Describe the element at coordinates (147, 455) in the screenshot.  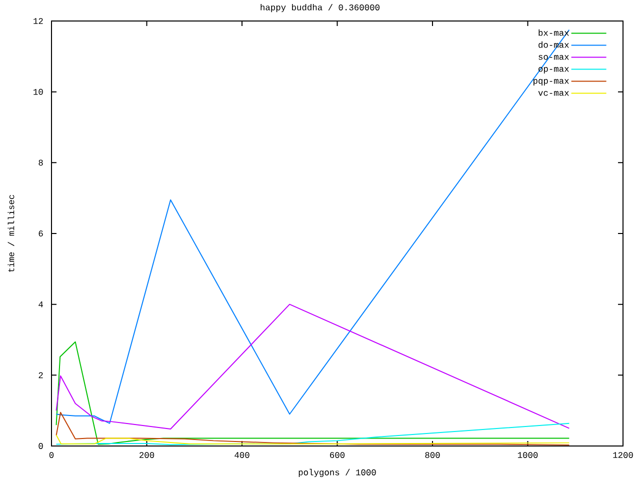
I see `x-tick-label: 200` at that location.